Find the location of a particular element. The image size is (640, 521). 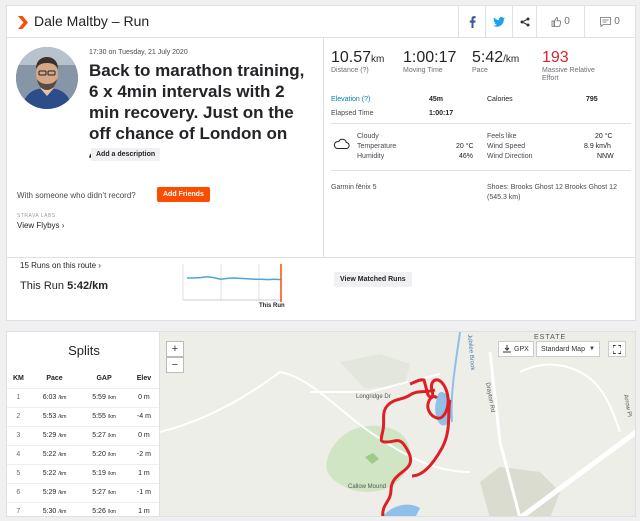

split-pace: 5:53/km is located at coordinates (54, 416).